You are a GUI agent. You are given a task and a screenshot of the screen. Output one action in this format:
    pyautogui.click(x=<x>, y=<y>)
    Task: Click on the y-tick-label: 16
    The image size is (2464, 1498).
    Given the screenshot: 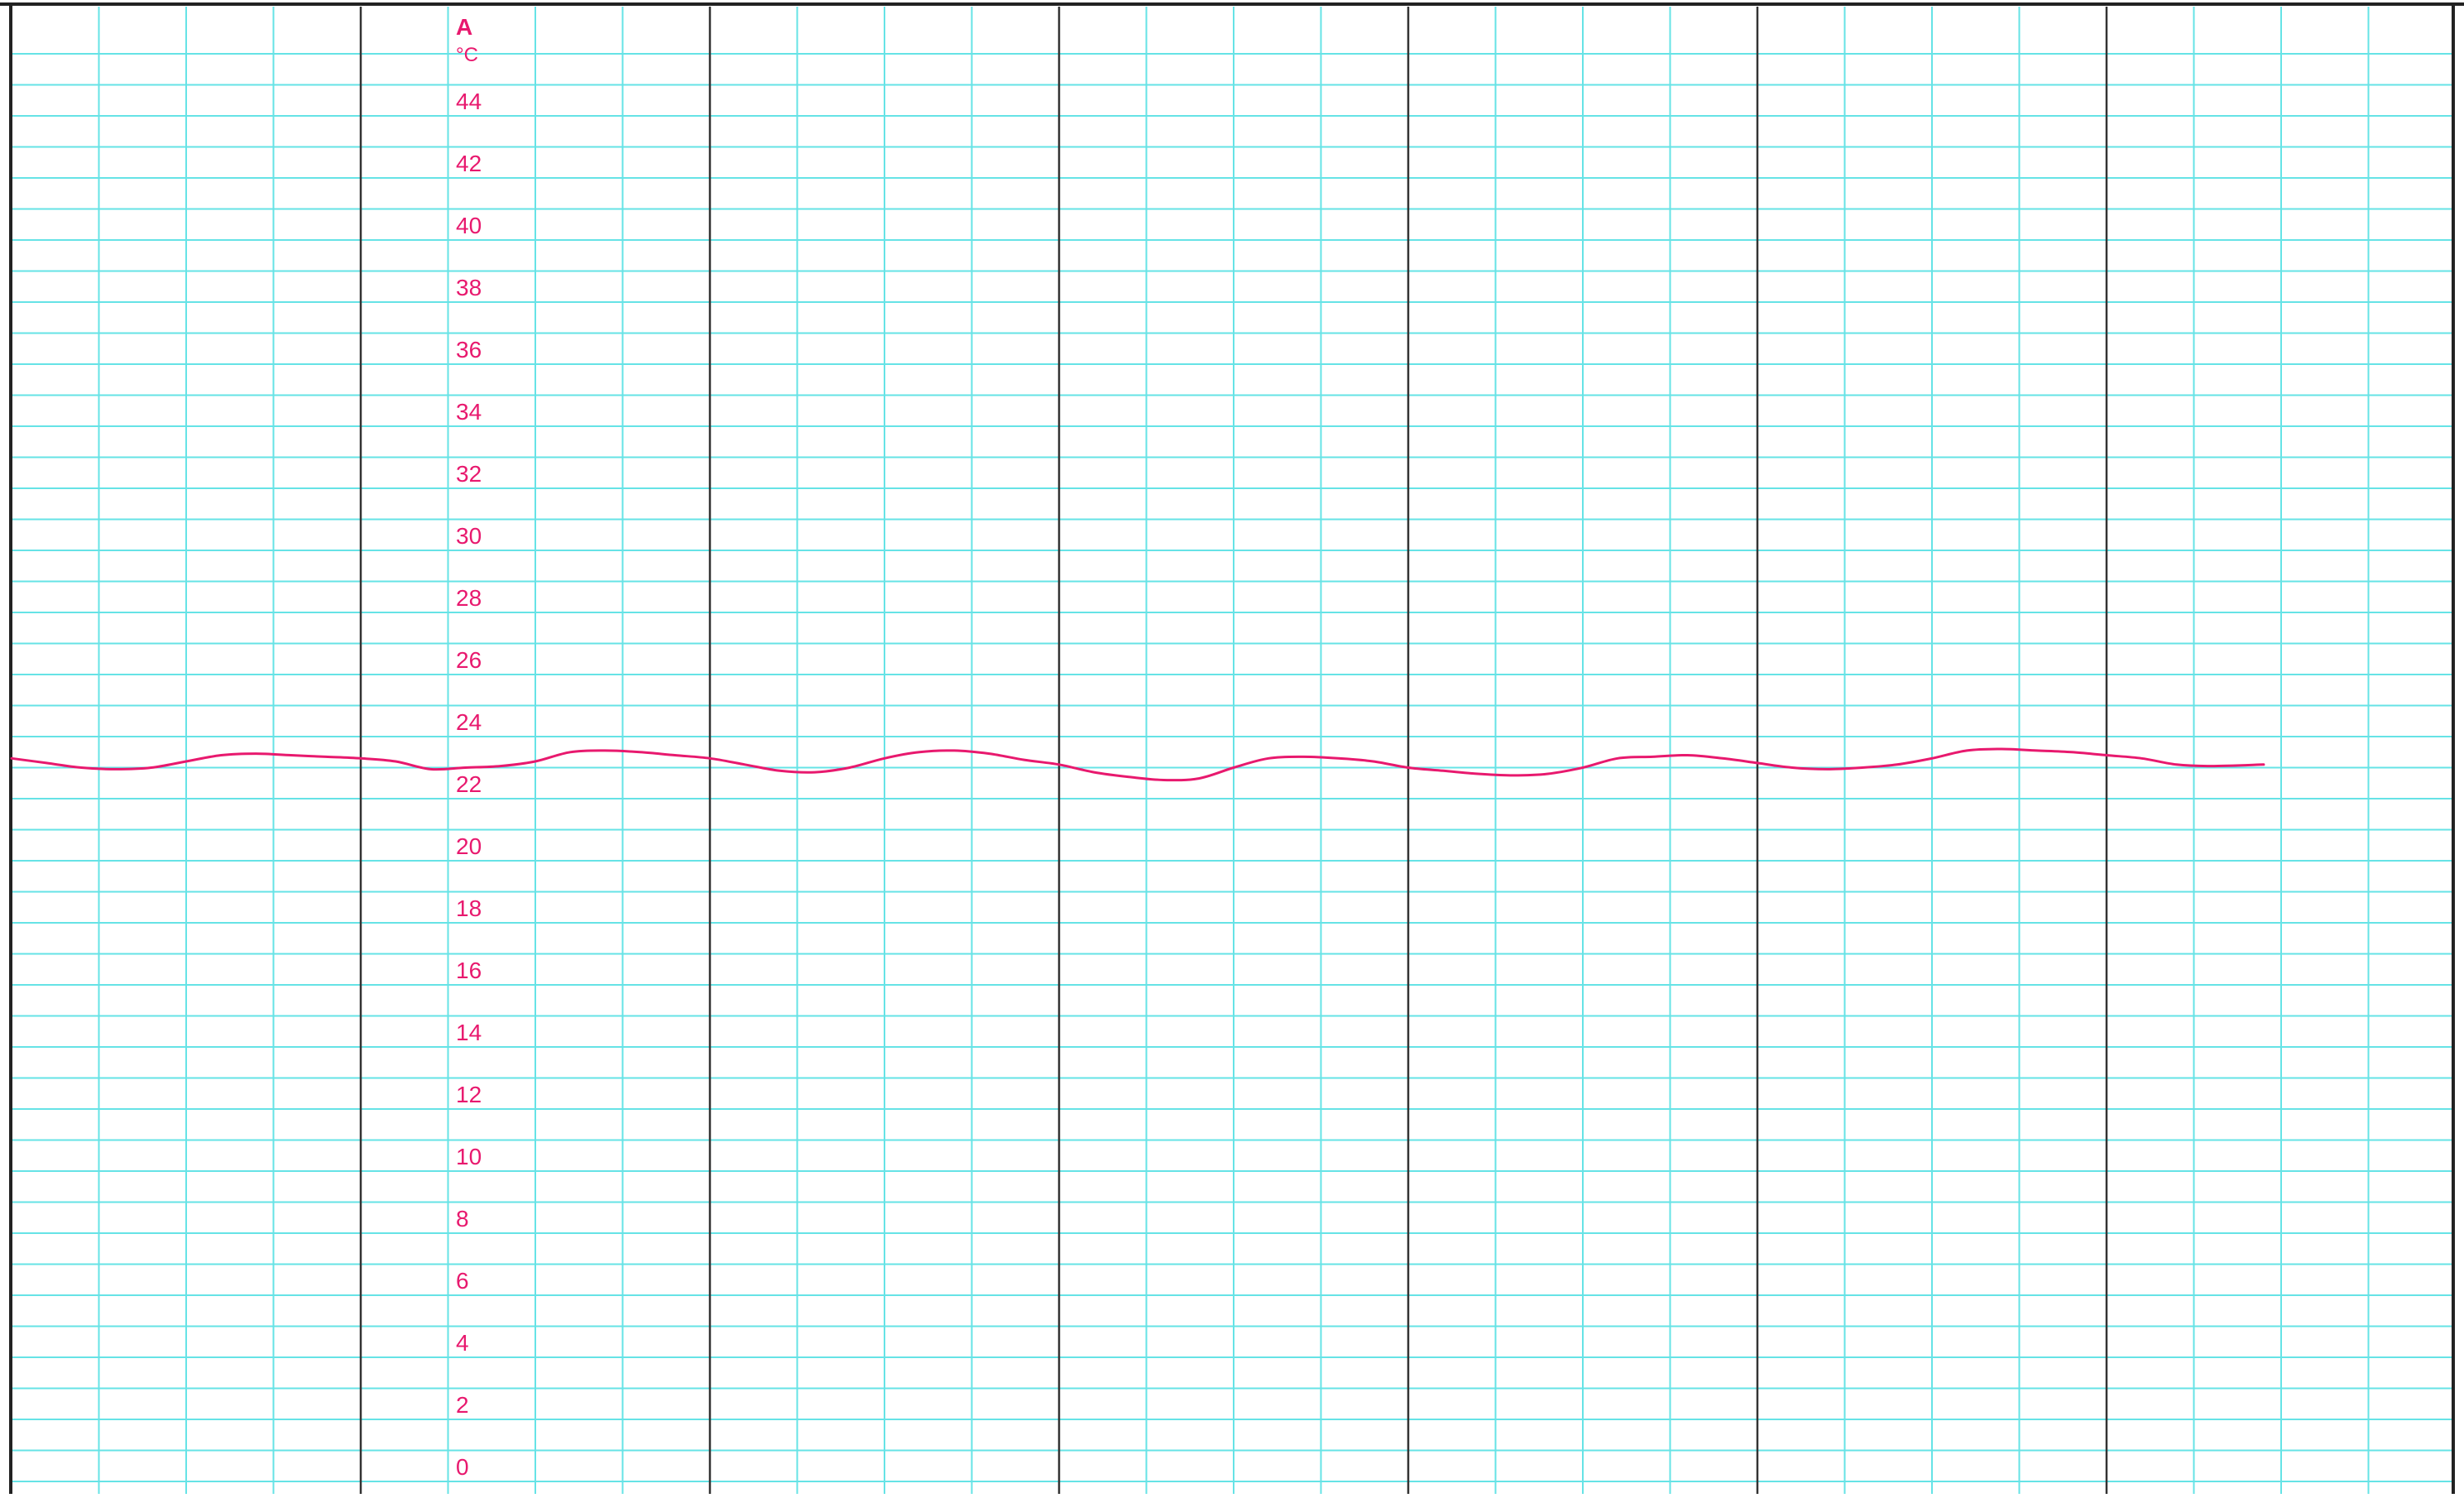 What is the action you would take?
    pyautogui.click(x=469, y=970)
    